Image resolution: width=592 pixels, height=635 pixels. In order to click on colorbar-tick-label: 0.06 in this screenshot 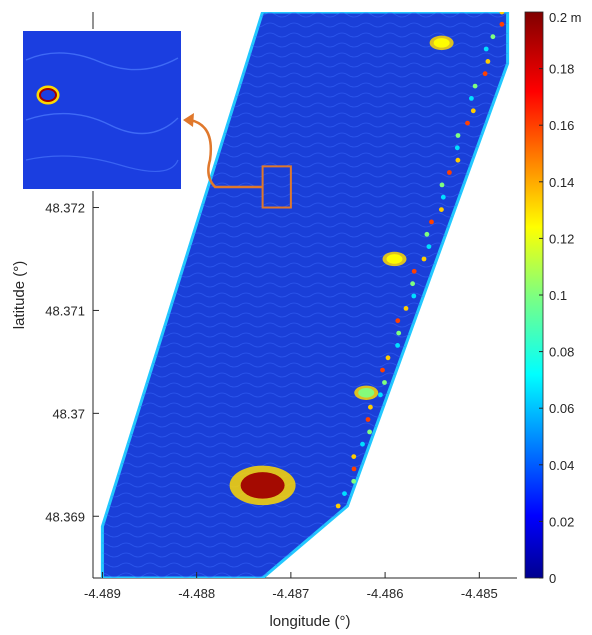, I will do `click(561, 408)`.